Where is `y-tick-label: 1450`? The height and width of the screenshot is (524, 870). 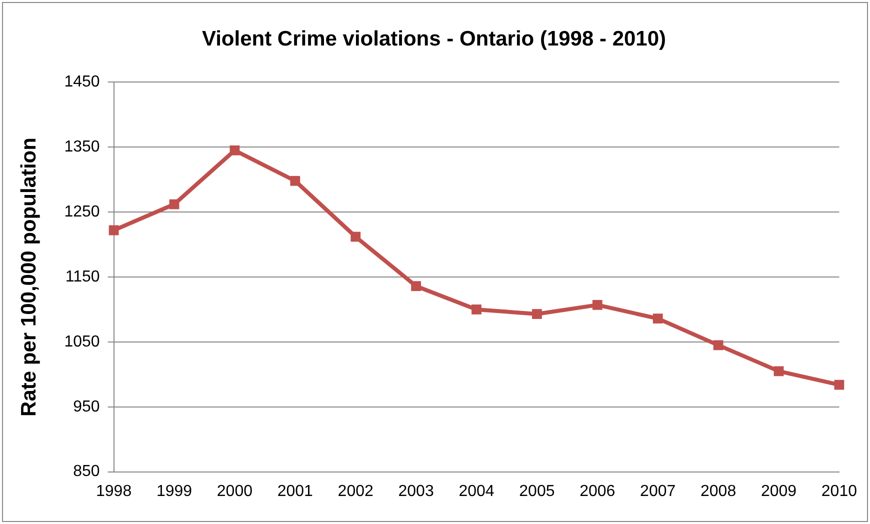 y-tick-label: 1450 is located at coordinates (82, 82).